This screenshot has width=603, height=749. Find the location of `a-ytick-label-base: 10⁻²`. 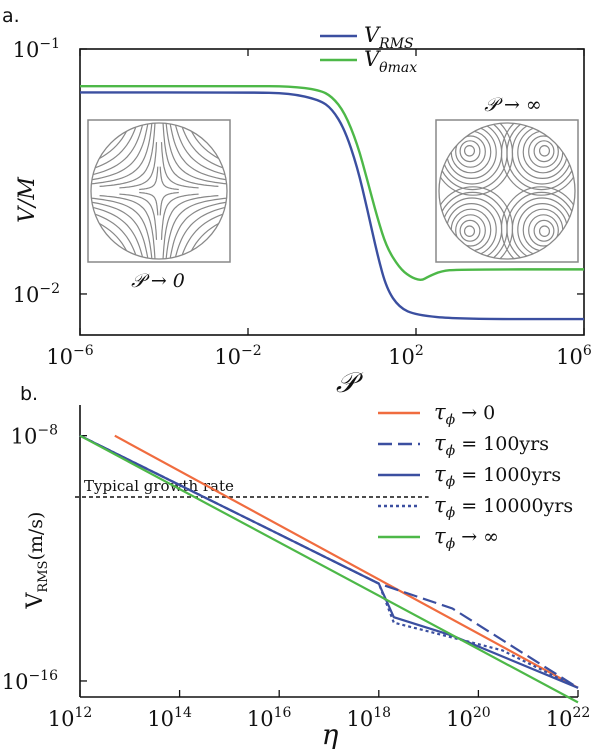

a-ytick-label-base: 10⁻² is located at coordinates (36, 294).